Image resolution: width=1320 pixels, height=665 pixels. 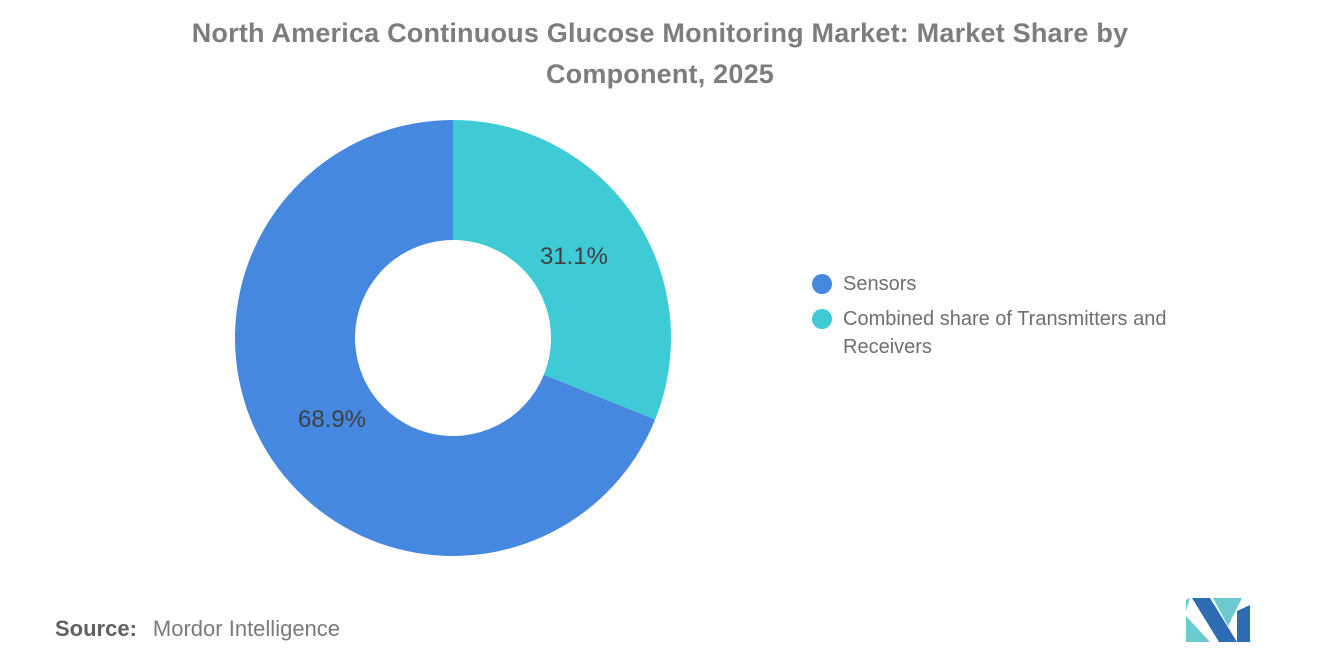 What do you see at coordinates (96, 628) in the screenshot?
I see `source-label: Source:` at bounding box center [96, 628].